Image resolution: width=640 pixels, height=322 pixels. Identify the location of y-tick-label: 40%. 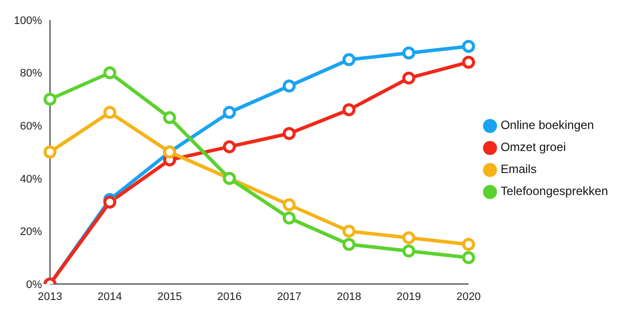
(31, 179).